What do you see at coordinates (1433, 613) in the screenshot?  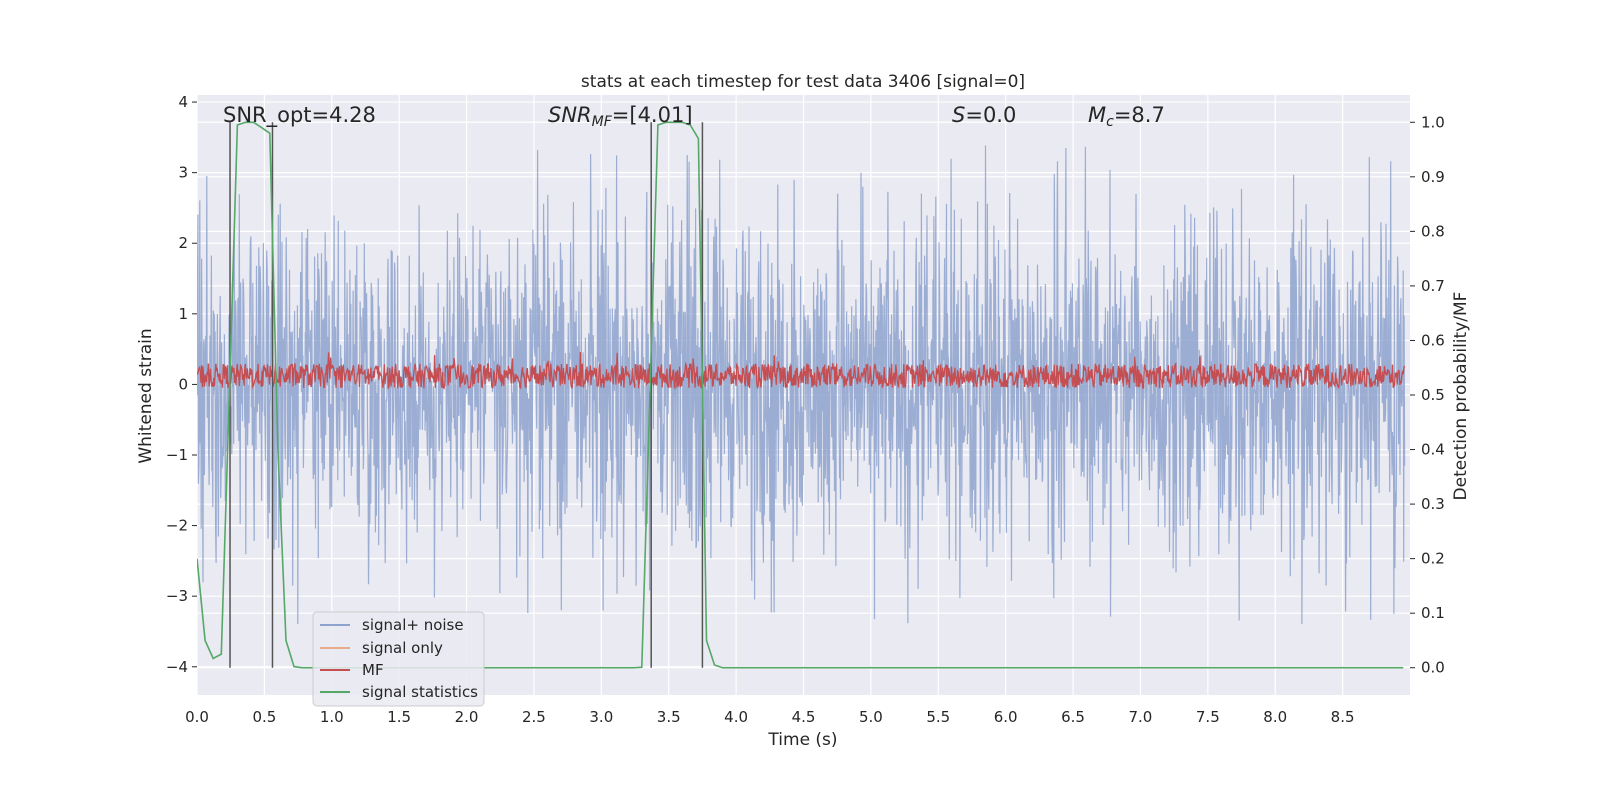 I see `y-right-tick-label-1: 0.1` at bounding box center [1433, 613].